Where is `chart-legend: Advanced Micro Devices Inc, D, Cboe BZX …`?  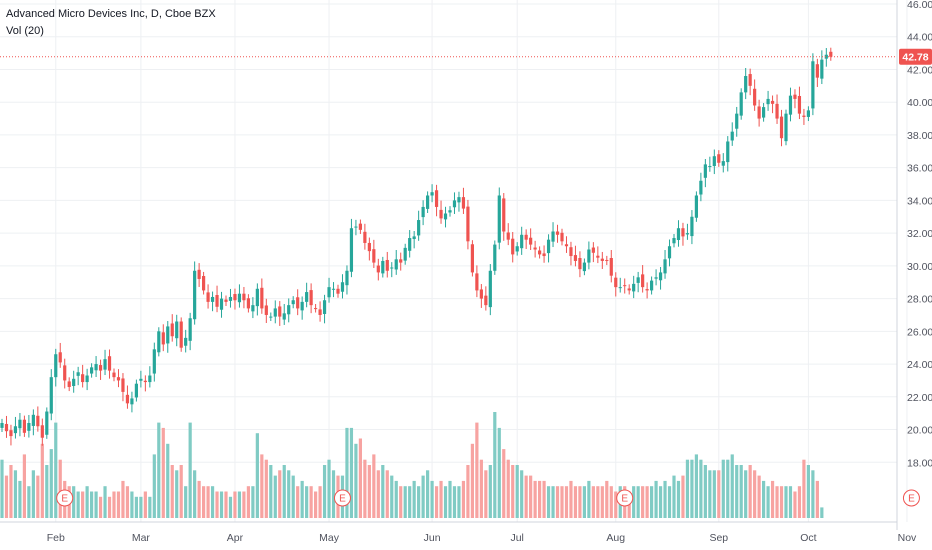 chart-legend: Advanced Micro Devices Inc, D, Cboe BZX … is located at coordinates (111, 23).